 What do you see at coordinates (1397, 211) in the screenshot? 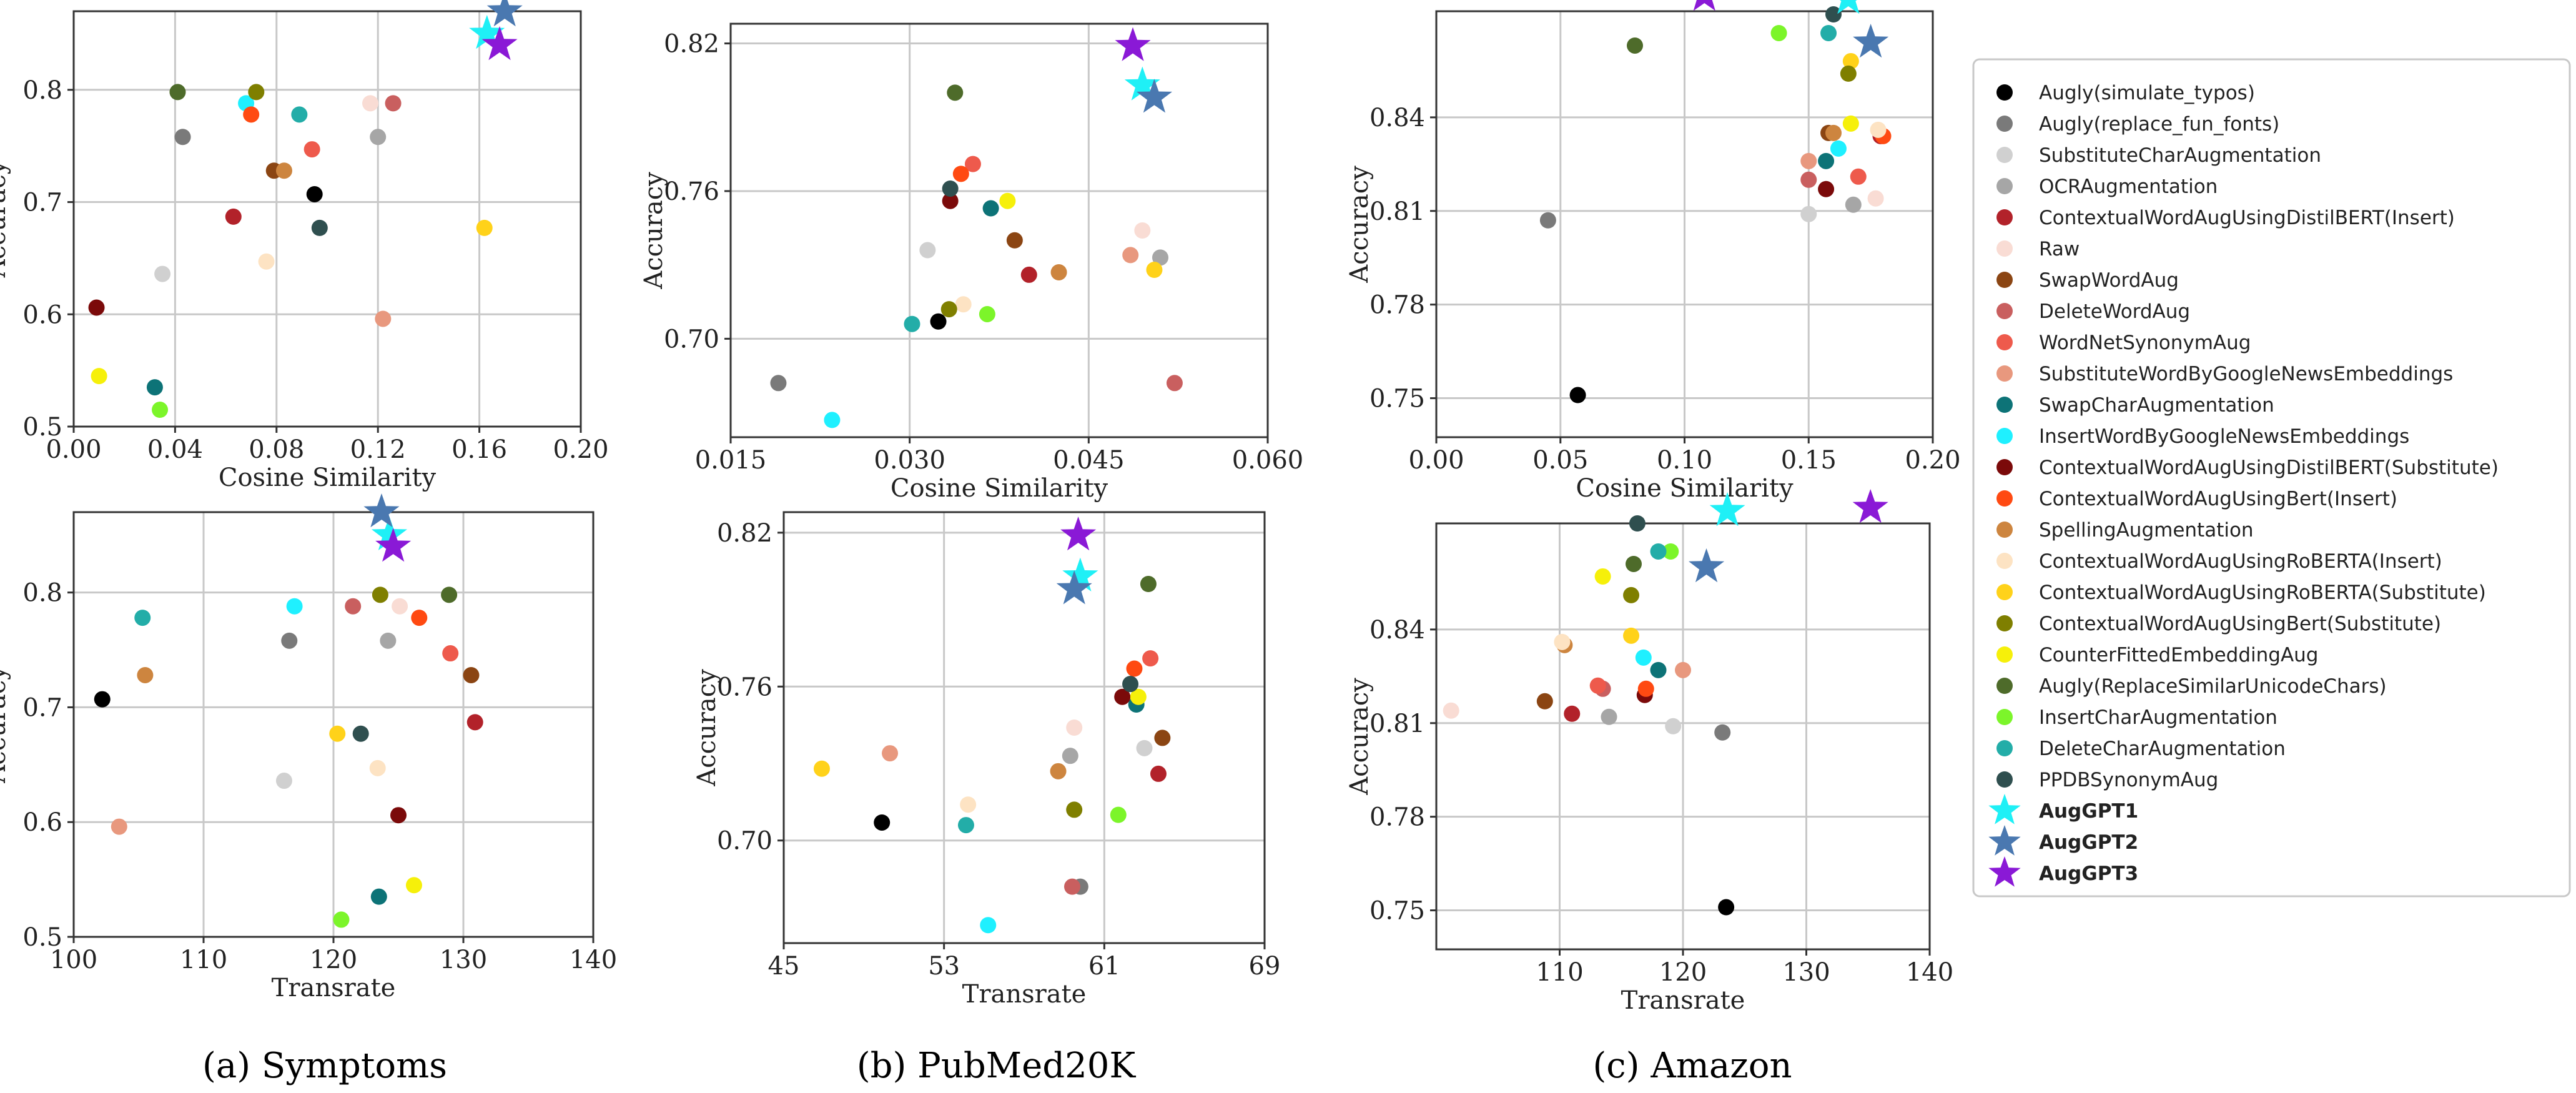
I see `y-tick-label: 0.81` at bounding box center [1397, 211].